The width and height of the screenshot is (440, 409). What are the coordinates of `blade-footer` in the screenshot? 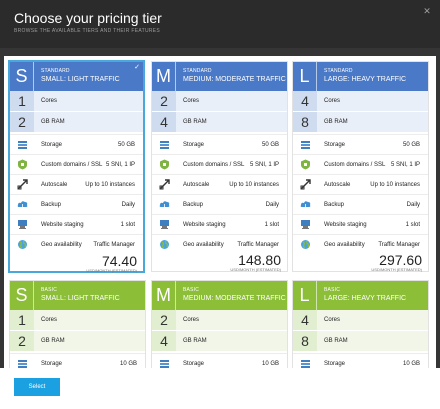 It's located at (220, 388).